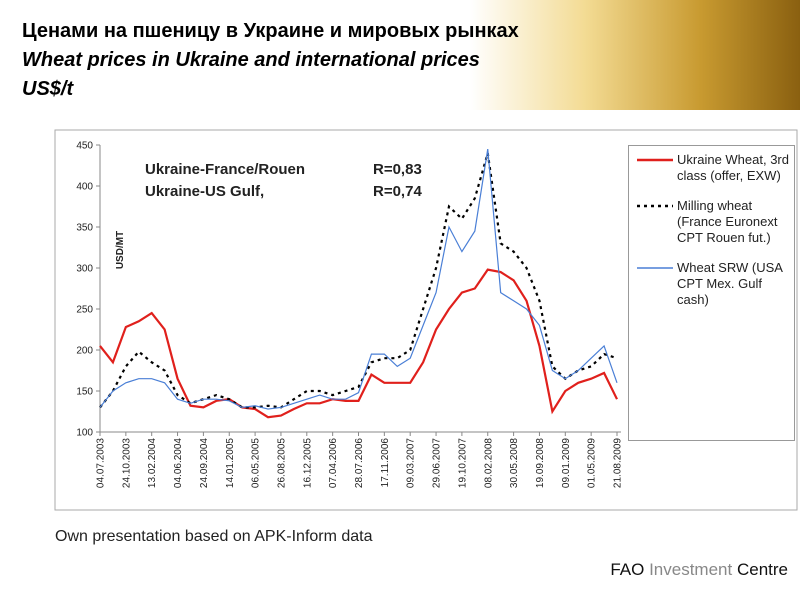 The width and height of the screenshot is (800, 600). I want to click on x-tick-label: 30.05.2008, so click(514, 463).